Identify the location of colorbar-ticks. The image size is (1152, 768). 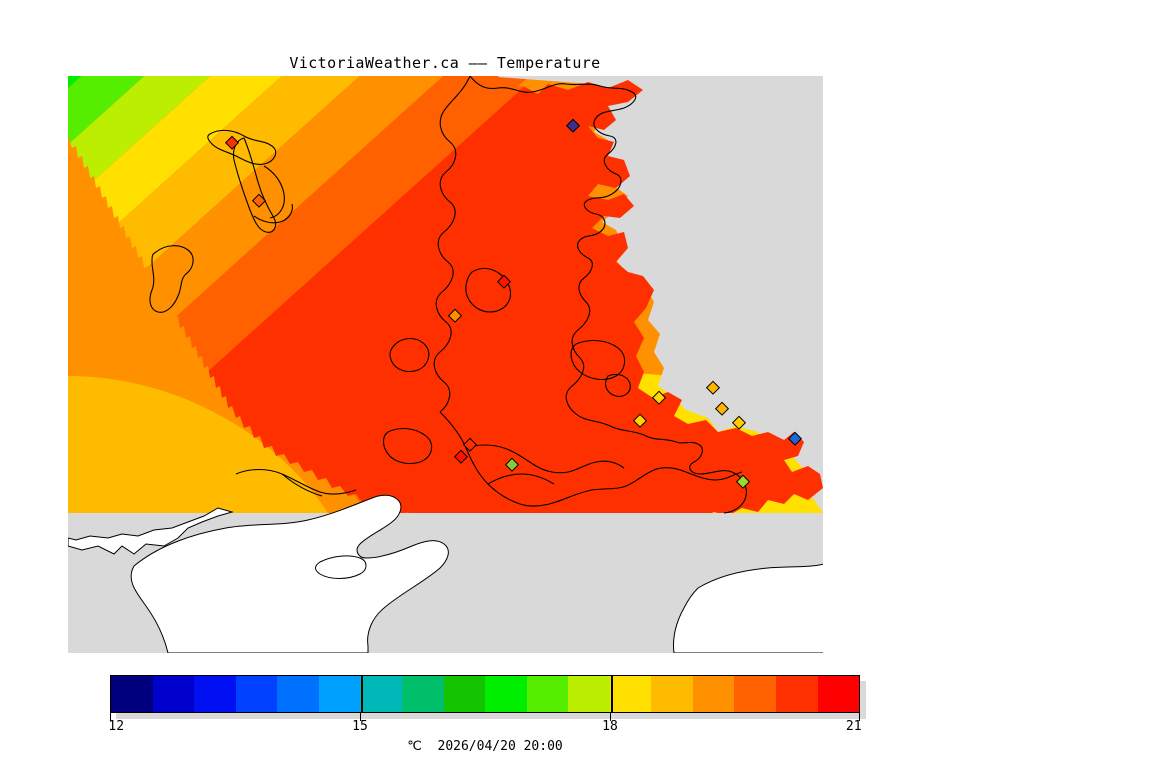
(485, 720).